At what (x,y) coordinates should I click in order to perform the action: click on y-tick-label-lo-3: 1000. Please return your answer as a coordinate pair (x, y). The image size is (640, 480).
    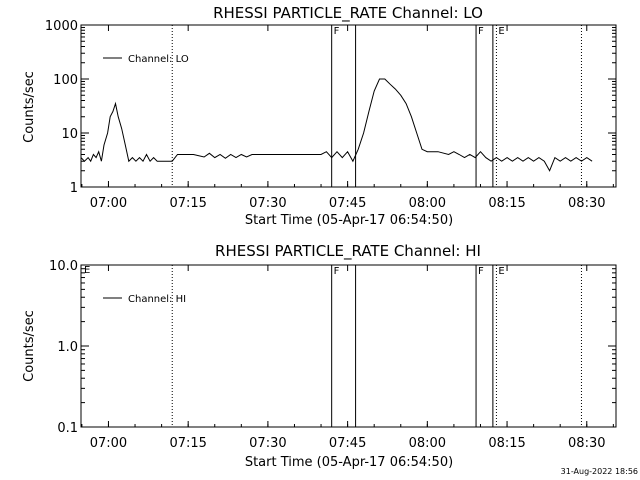
    Looking at the image, I should click on (61, 26).